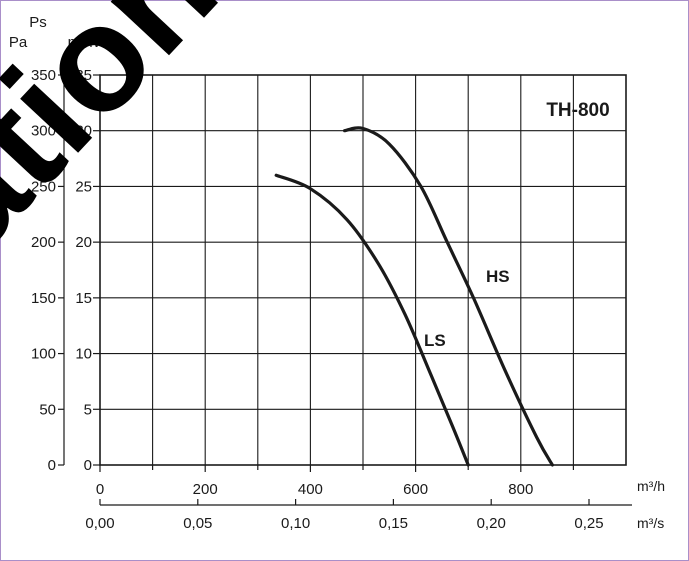 This screenshot has height=561, width=689. Describe the element at coordinates (93, 42) in the screenshot. I see `y-axis-unit-mmwg: mmWG` at that location.